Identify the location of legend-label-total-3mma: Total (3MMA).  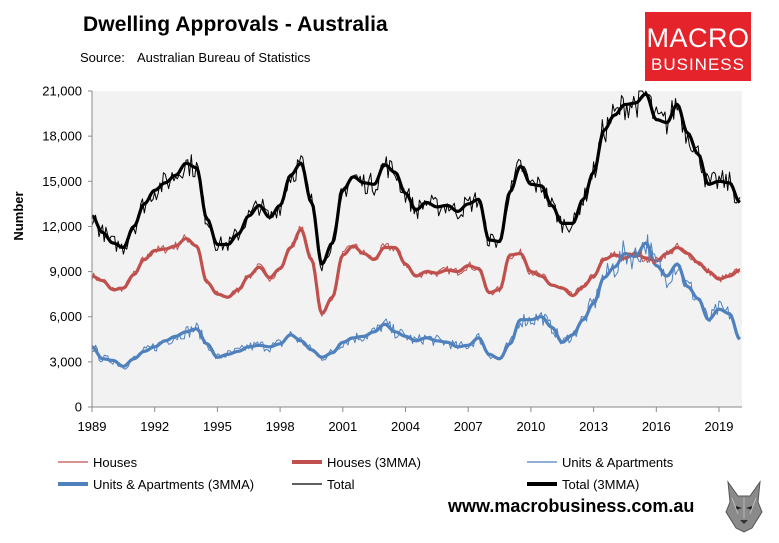
(601, 484).